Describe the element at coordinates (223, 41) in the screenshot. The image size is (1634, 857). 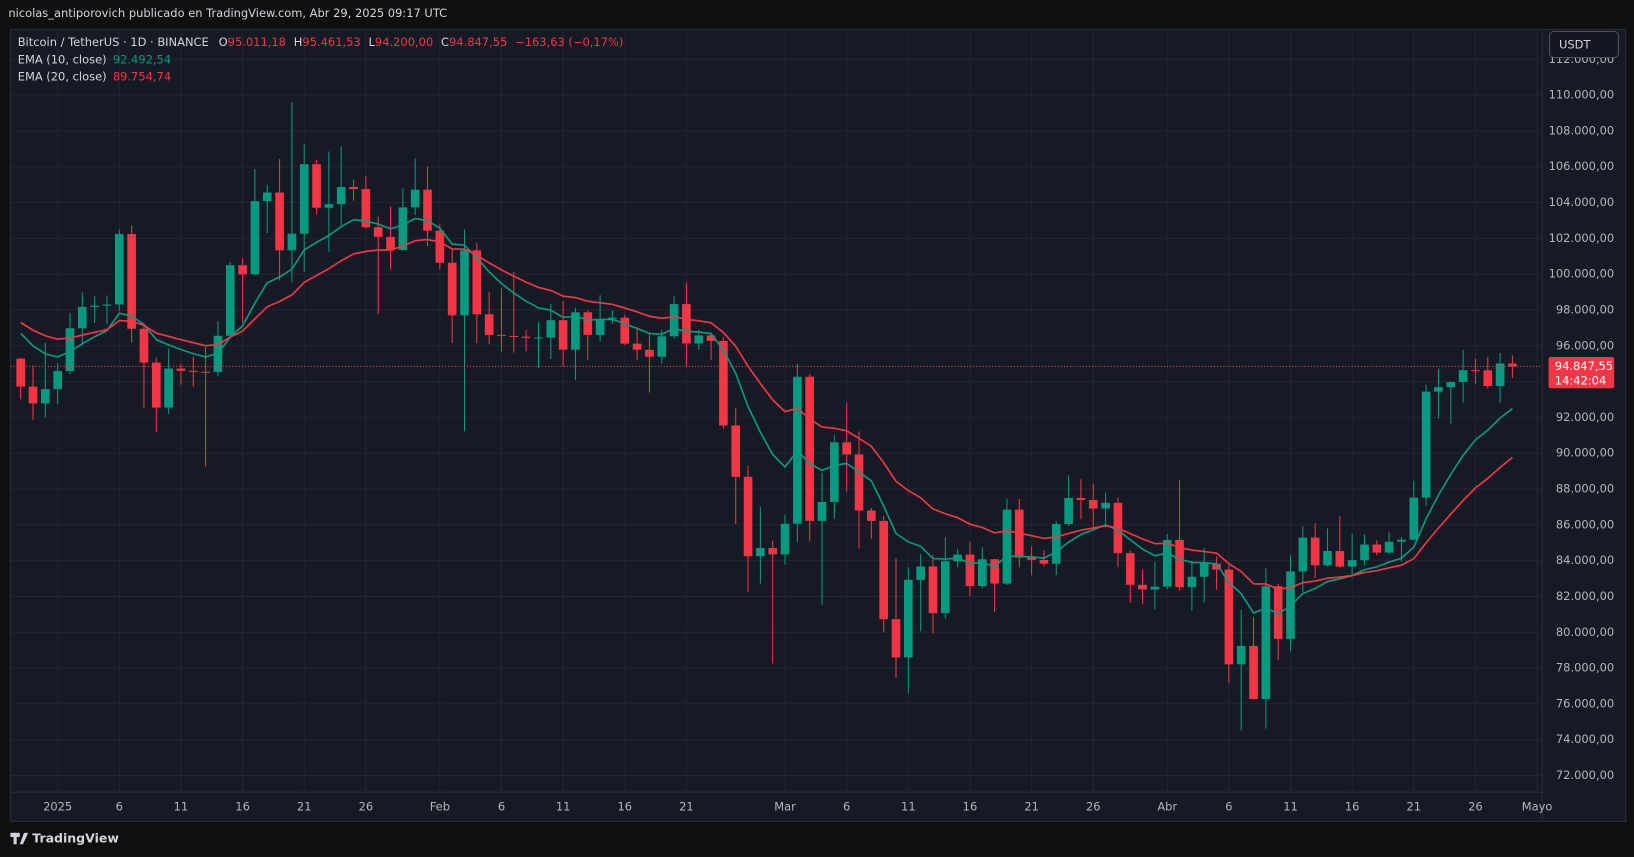
I see `ohlc-key: O` at that location.